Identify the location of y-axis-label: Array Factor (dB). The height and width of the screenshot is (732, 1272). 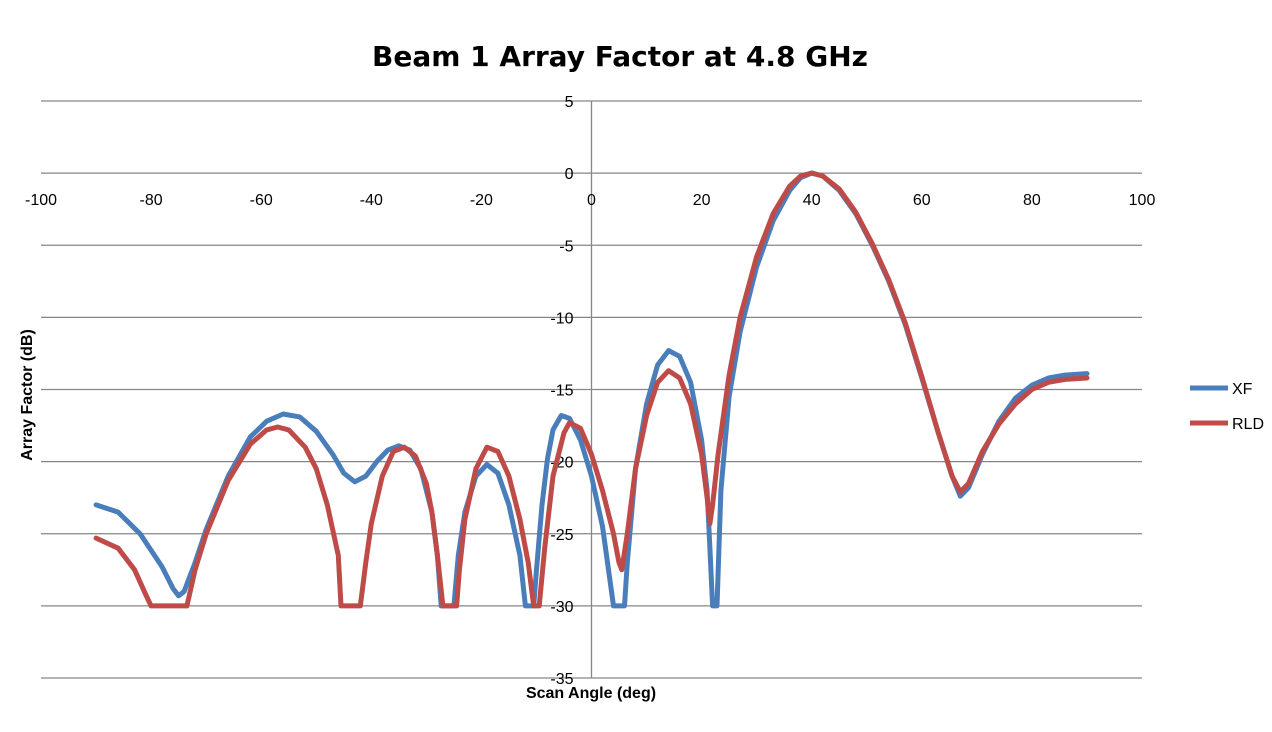
(27, 395).